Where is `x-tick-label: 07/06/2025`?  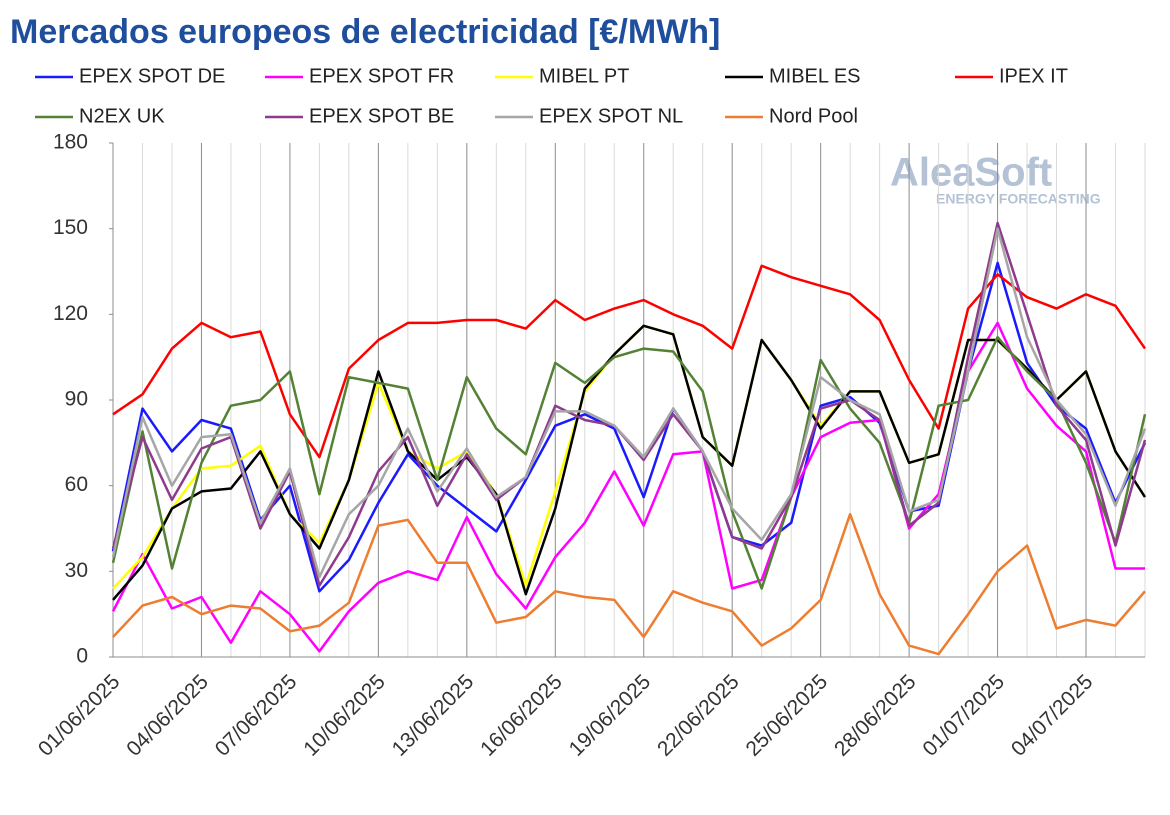 x-tick-label: 07/06/2025 is located at coordinates (256, 715).